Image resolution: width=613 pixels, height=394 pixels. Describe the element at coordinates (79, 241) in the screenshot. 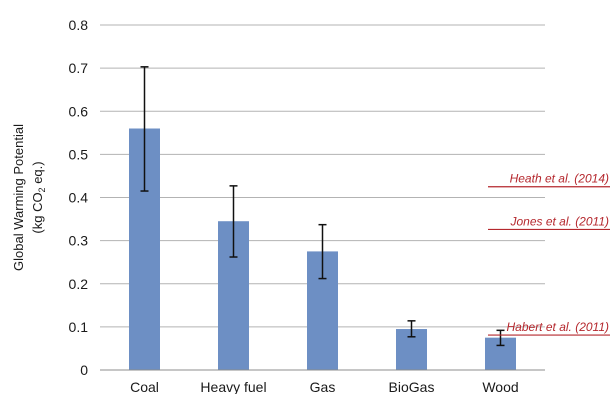

I see `y-tick-label: 0.3` at that location.